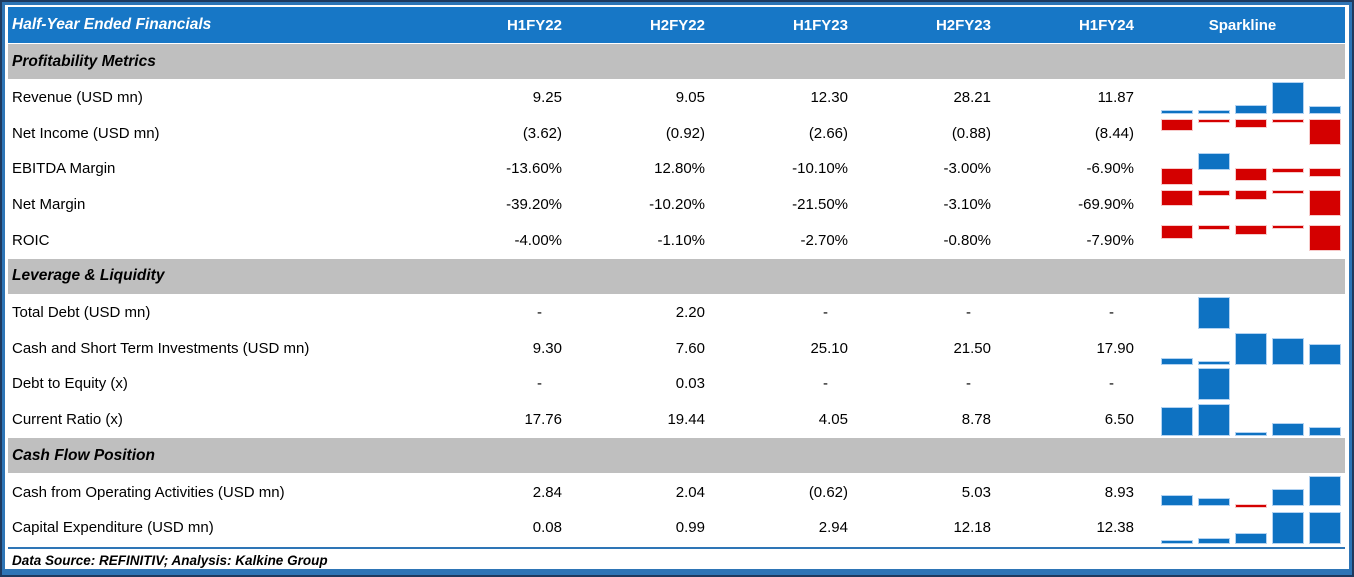  What do you see at coordinates (113, 528) in the screenshot?
I see `metric-label: Capital Expenditure (USD mn)` at bounding box center [113, 528].